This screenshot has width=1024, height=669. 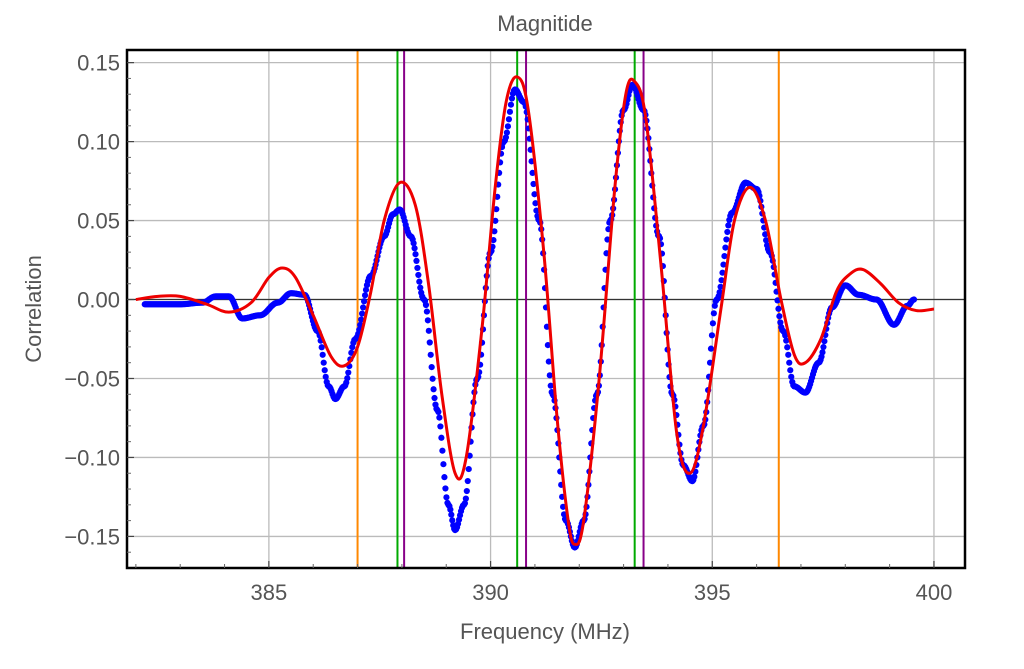 What do you see at coordinates (934, 592) in the screenshot?
I see `x-tick-label: 400` at bounding box center [934, 592].